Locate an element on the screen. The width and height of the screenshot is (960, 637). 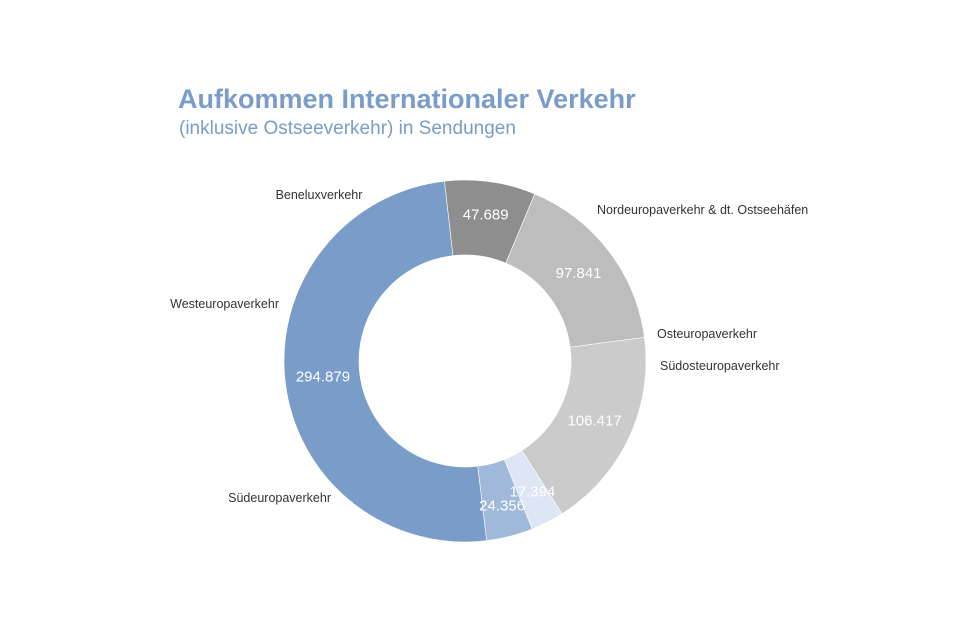
chart-title: Aufkommen Internationaler Verkehr is located at coordinates (407, 99).